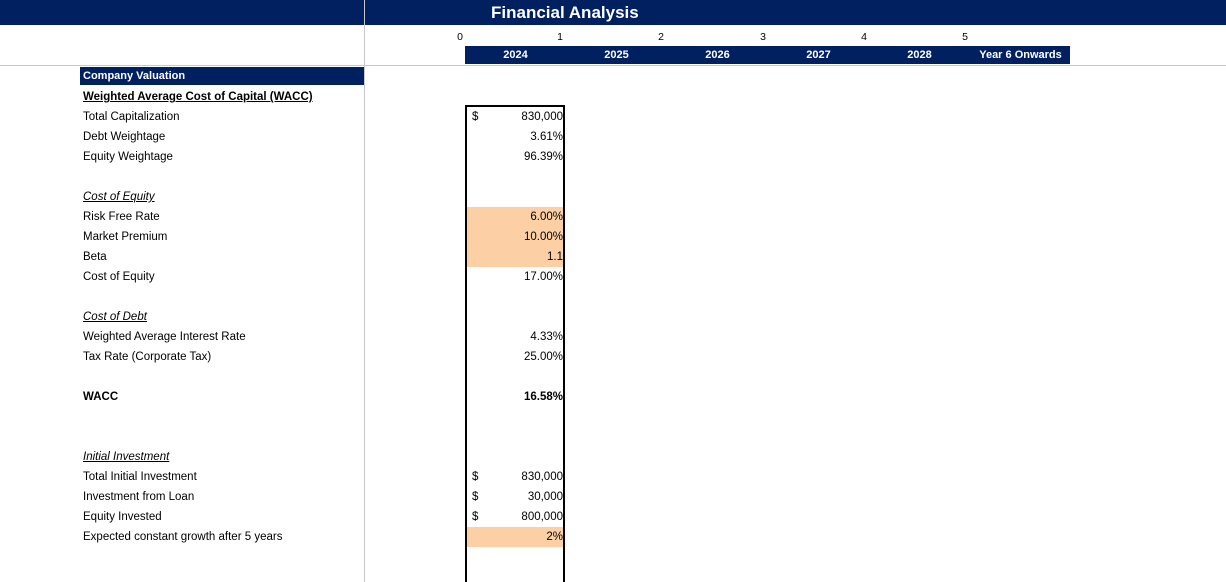 The image size is (1226, 582). I want to click on section-title: Company Valuation, so click(134, 76).